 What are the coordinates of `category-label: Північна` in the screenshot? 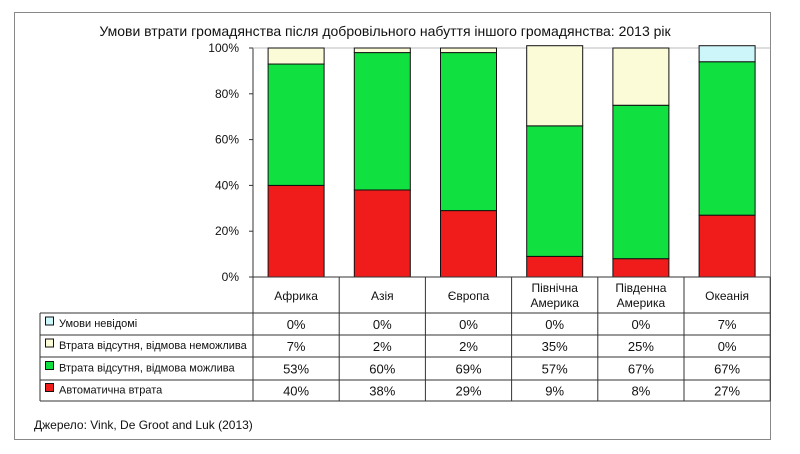 It's located at (554, 288).